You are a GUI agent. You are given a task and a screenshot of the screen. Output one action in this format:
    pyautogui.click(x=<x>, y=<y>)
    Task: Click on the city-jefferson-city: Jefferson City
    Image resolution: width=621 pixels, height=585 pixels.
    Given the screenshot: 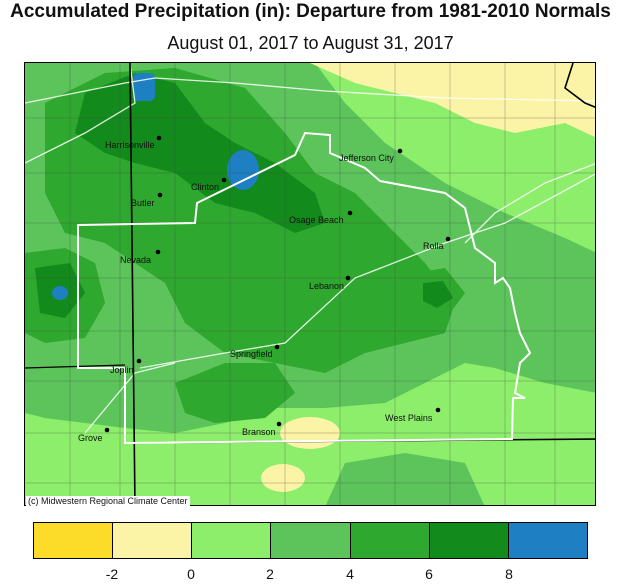 What is the action you would take?
    pyautogui.click(x=371, y=155)
    